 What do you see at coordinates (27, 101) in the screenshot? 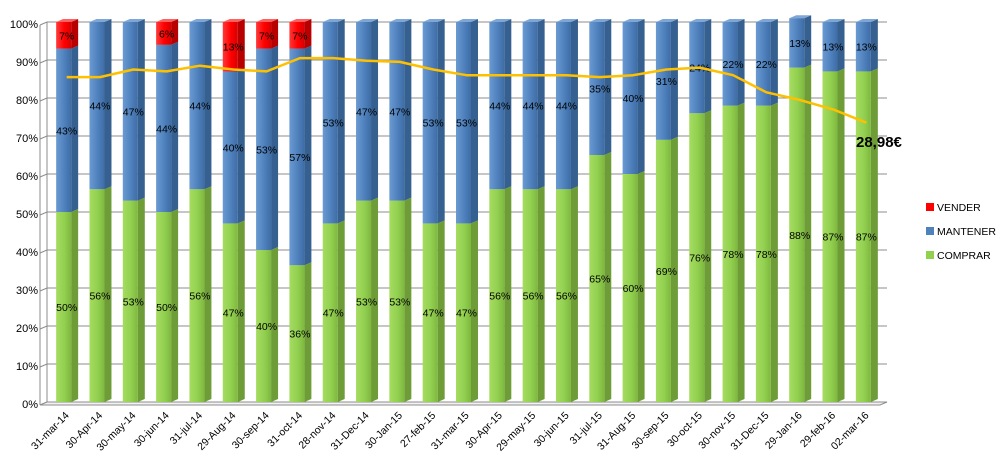
I see `y-tick-label: 80%` at bounding box center [27, 101].